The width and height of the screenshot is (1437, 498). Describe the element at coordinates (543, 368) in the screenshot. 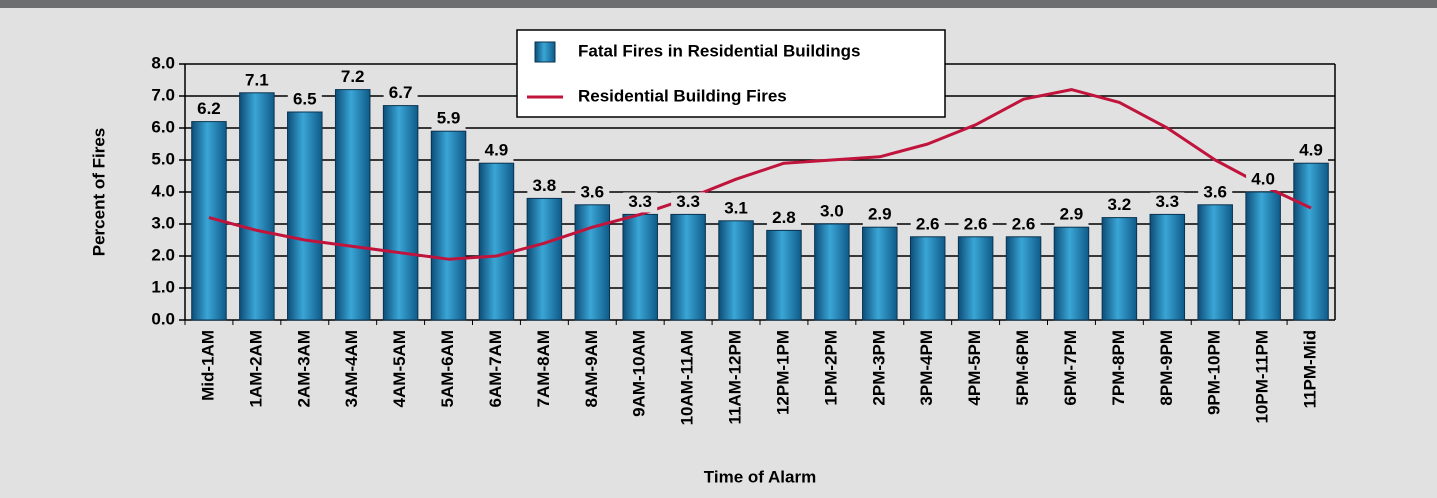

I see `x-tick-label: 7AM-8AM` at that location.